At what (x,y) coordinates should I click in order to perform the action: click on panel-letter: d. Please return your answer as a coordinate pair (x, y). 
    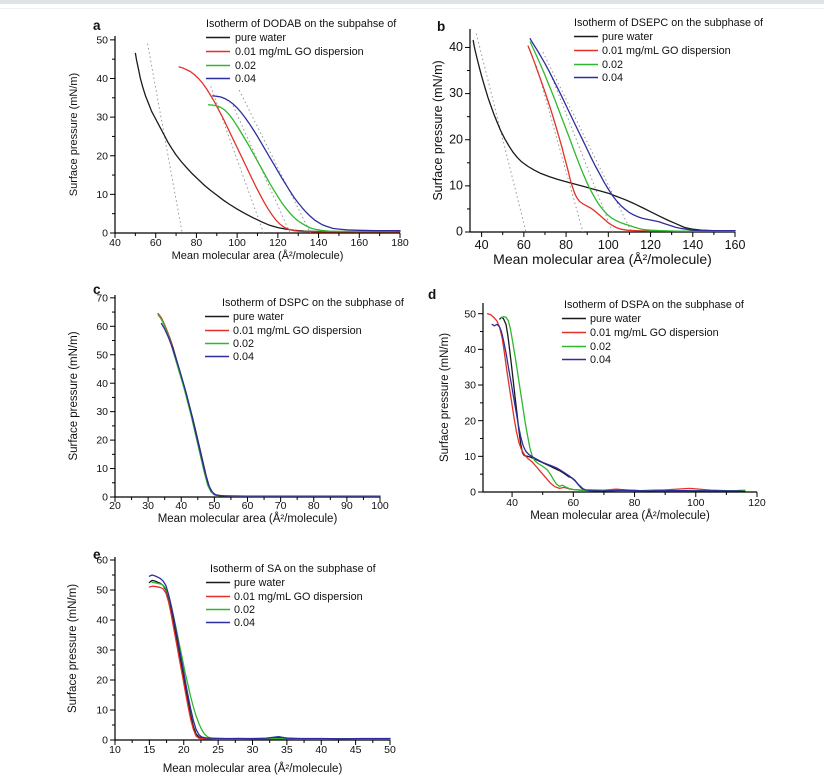
    Looking at the image, I should click on (432, 294).